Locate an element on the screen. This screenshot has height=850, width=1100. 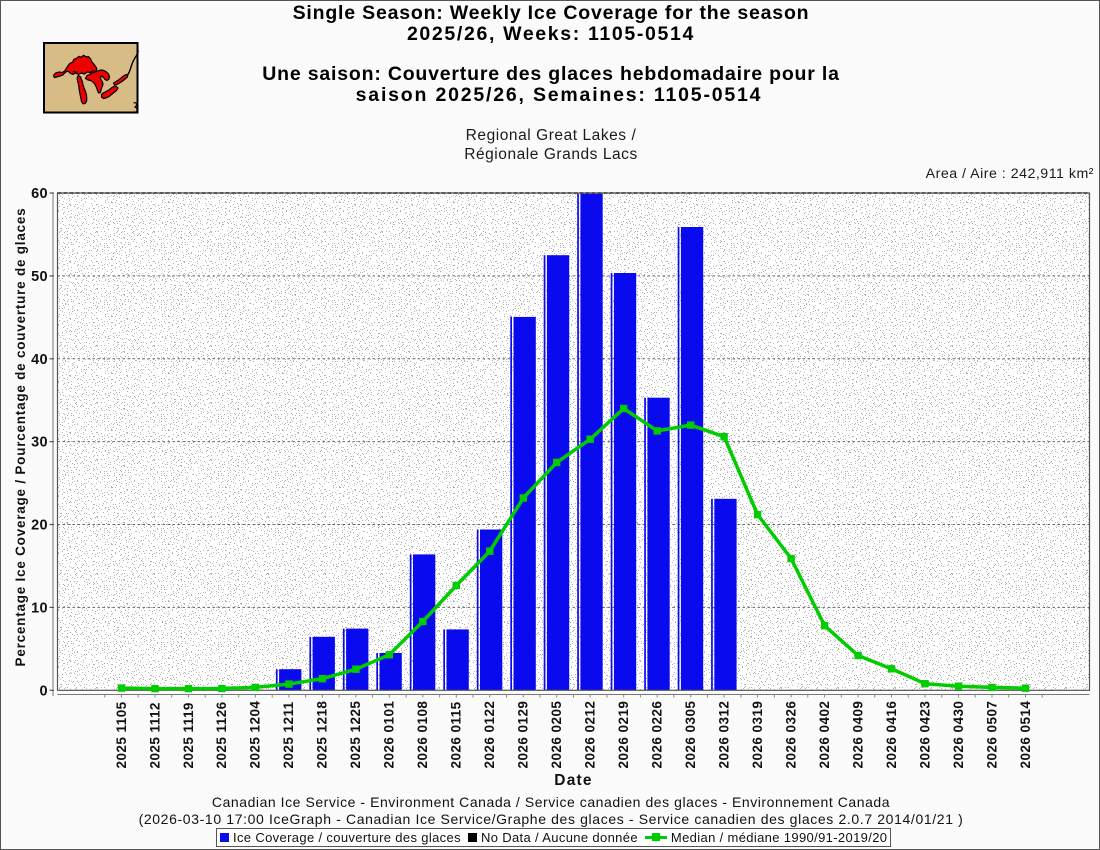
svg-text: 40 is located at coordinates (39, 360).